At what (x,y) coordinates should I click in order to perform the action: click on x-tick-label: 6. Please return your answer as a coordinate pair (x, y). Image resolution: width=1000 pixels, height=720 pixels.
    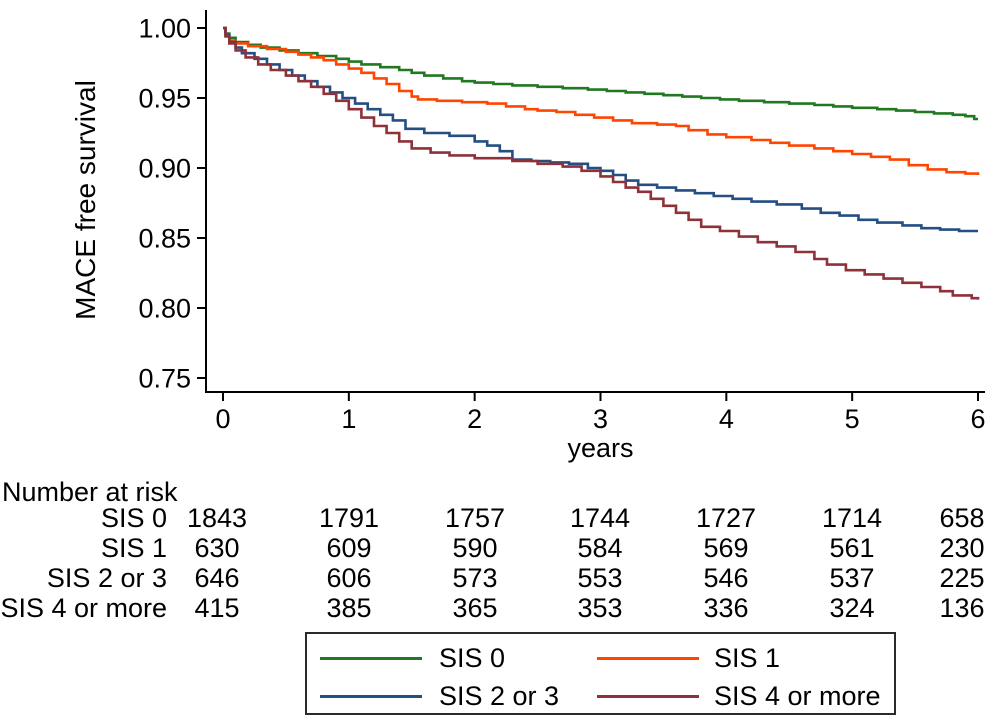
    Looking at the image, I should click on (977, 419).